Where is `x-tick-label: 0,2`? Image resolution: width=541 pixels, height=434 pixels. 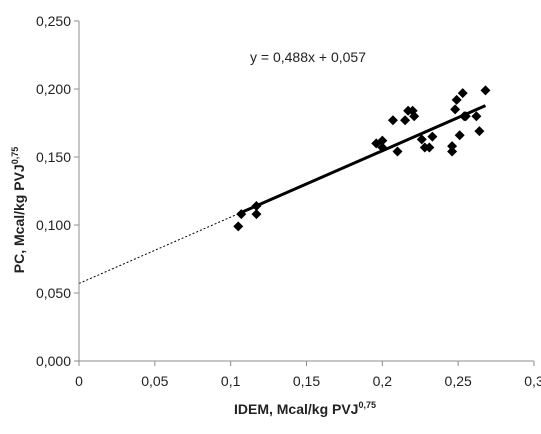 x-tick-label: 0,2 is located at coordinates (383, 381).